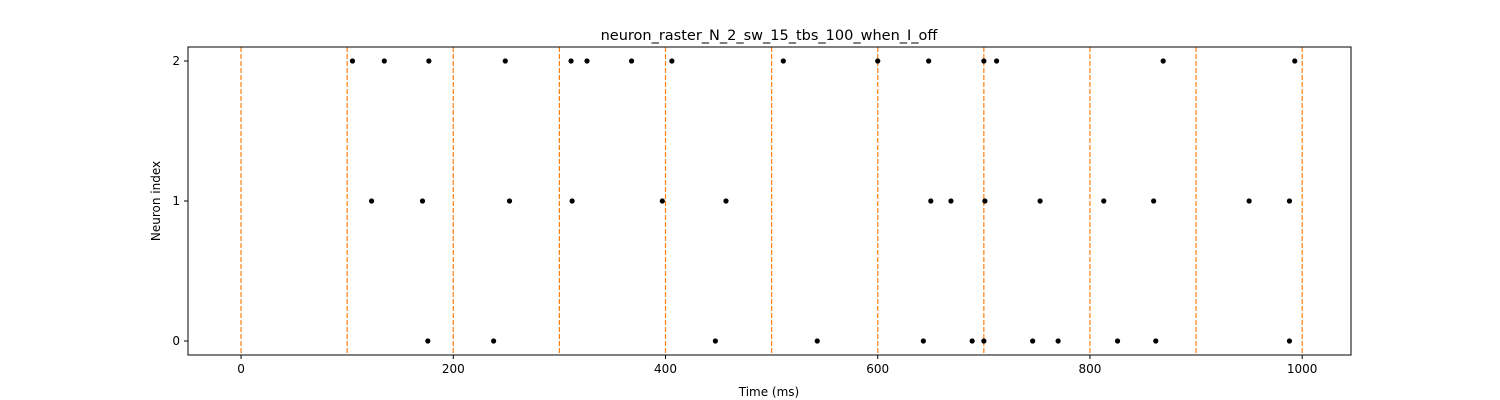 The height and width of the screenshot is (400, 1500). What do you see at coordinates (176, 61) in the screenshot?
I see `y-tick-label: 2` at bounding box center [176, 61].